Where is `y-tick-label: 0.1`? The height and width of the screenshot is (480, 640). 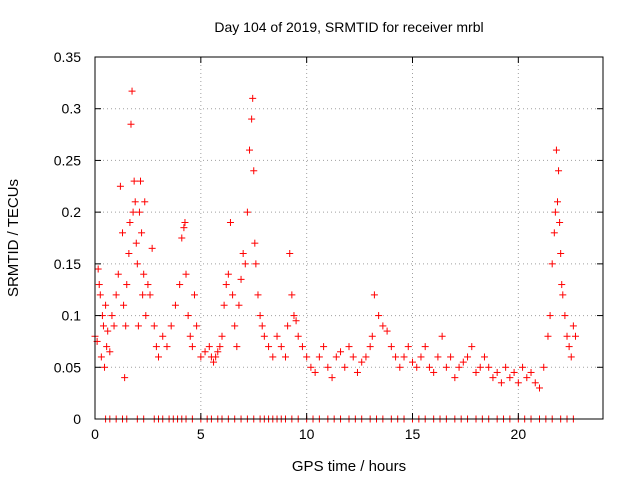 y-tick-label: 0.1 is located at coordinates (72, 316).